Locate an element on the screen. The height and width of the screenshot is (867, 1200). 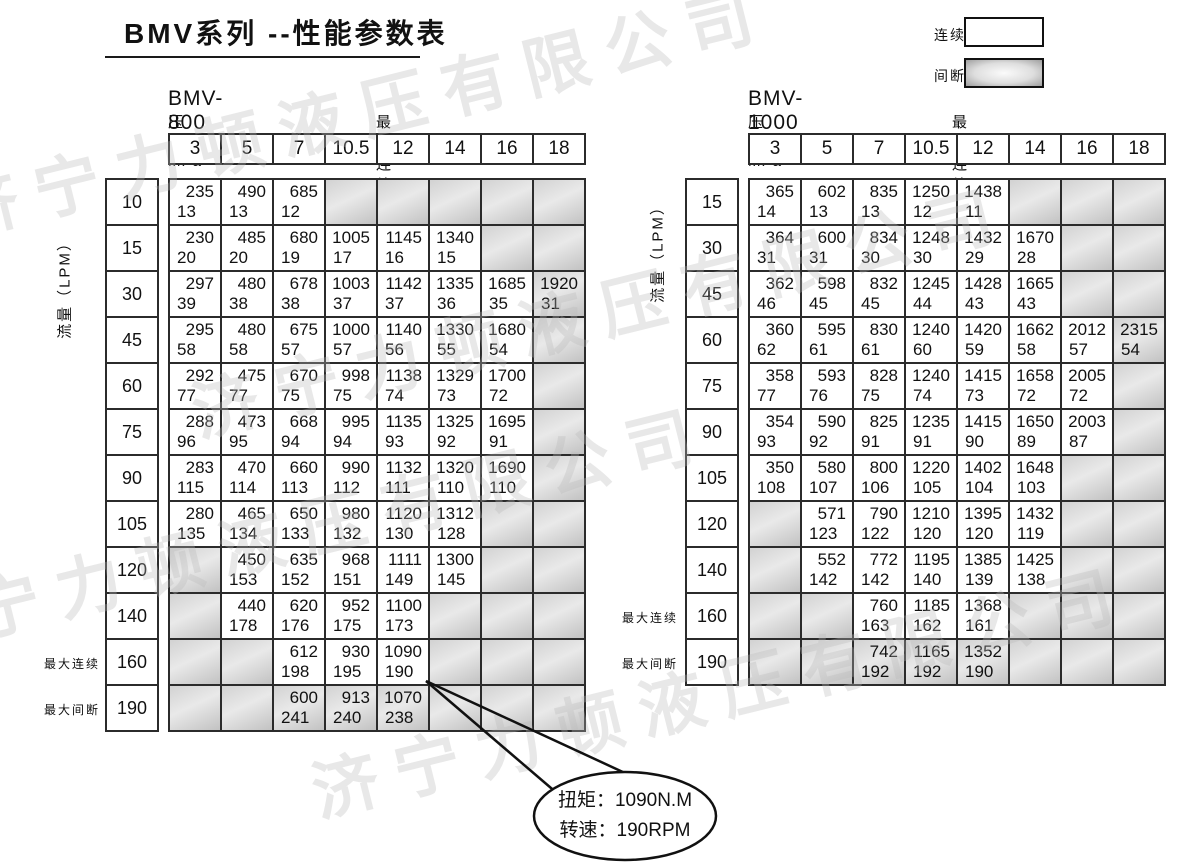
data-cell: 800 106 is located at coordinates (880, 479).